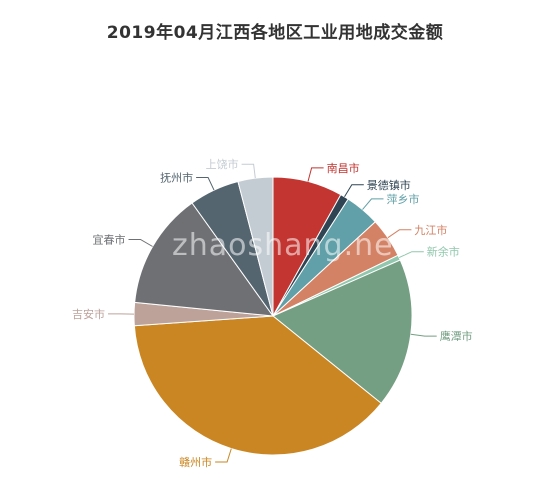 This screenshot has width=550, height=490. Describe the element at coordinates (275, 33) in the screenshot. I see `chart-title: 2019年04月江西各地区工业用地成交金额` at that location.